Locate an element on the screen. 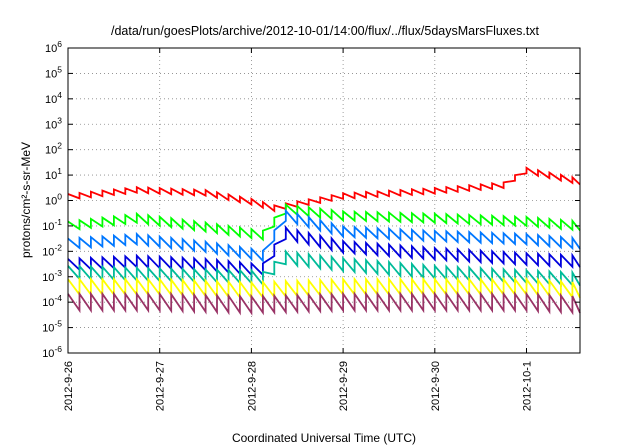 This screenshot has height=448, width=640. x-tick-label: 2012-9-30 is located at coordinates (436, 386).